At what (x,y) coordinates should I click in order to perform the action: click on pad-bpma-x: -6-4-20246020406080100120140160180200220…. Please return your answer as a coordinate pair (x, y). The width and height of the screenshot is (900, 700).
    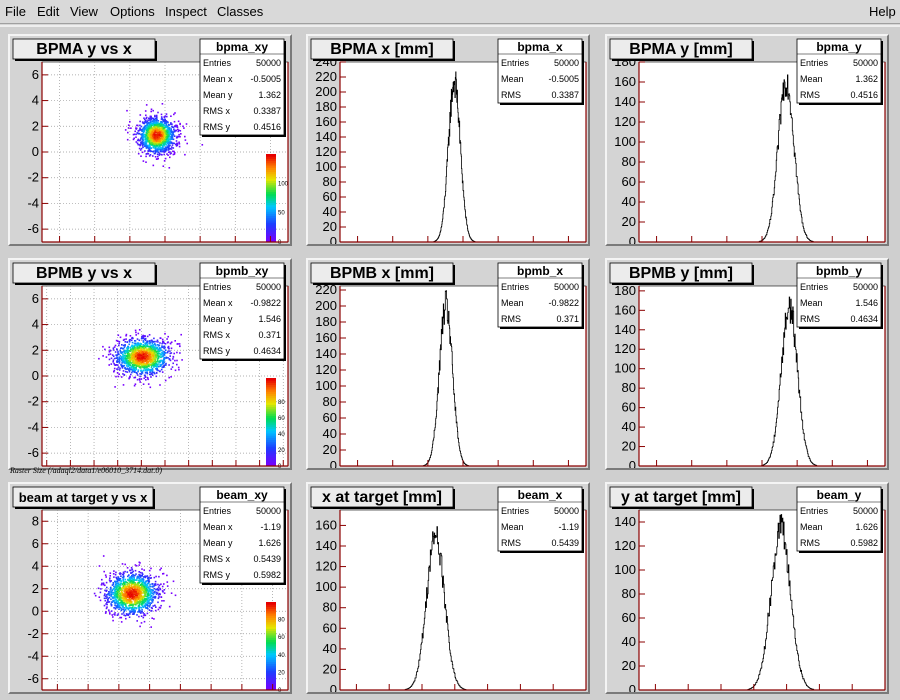
    Looking at the image, I should click on (448, 140).